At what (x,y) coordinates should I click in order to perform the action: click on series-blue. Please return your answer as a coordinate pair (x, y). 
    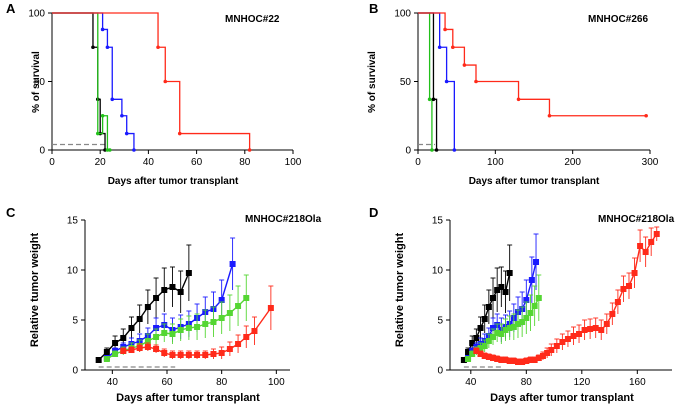
    Looking at the image, I should click on (94, 82).